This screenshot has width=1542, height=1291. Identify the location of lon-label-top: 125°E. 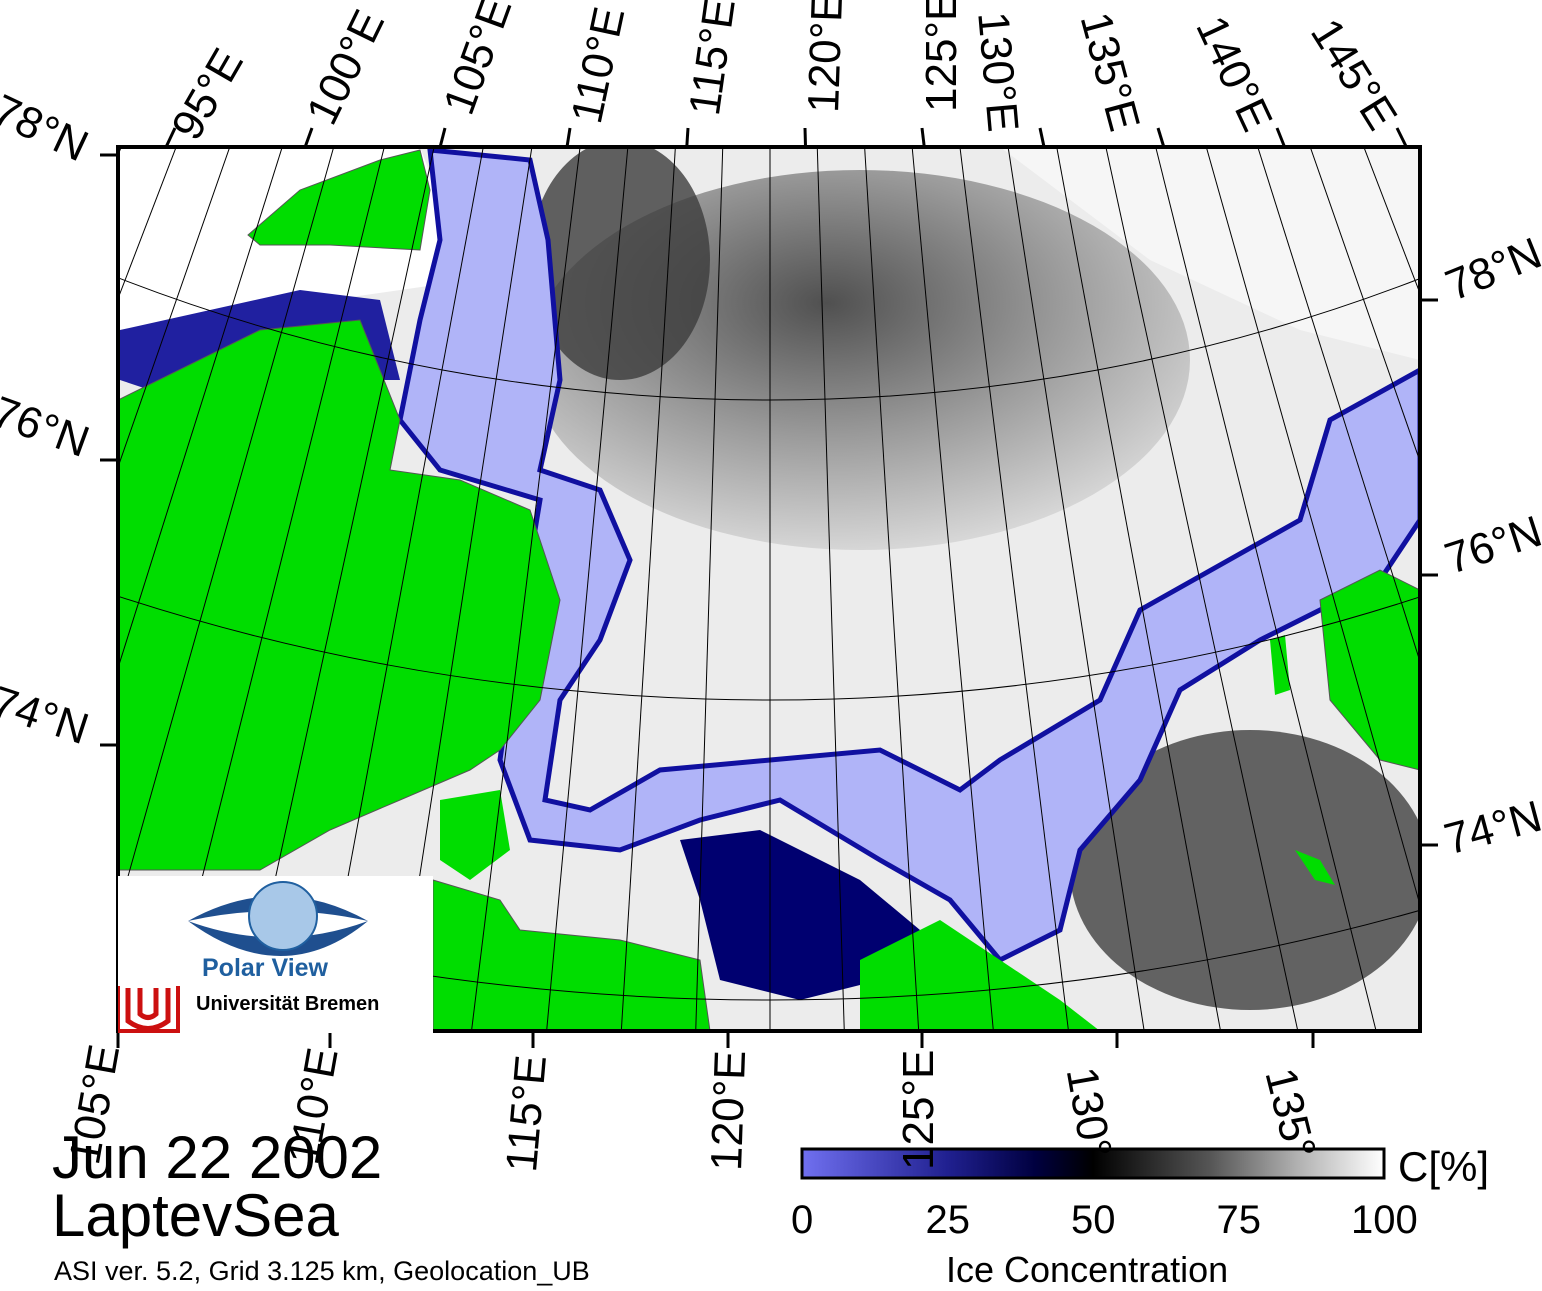
(941, 56).